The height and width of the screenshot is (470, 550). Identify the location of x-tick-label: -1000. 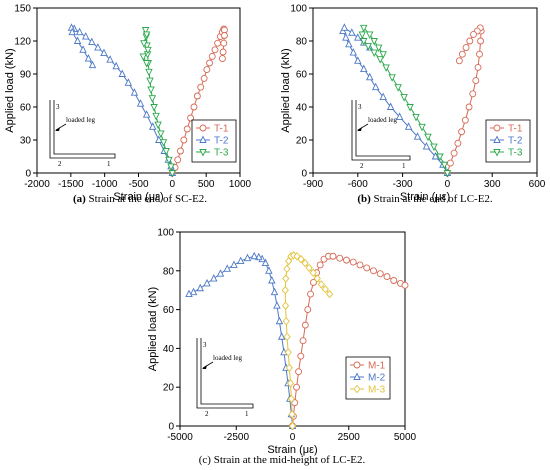
(105, 184).